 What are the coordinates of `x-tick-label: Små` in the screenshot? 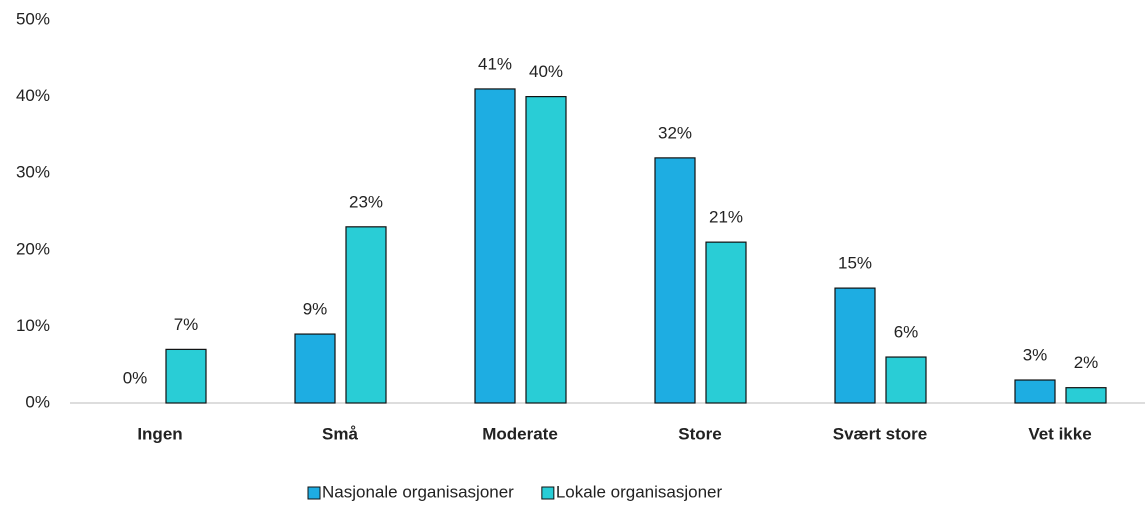 It's located at (340, 433).